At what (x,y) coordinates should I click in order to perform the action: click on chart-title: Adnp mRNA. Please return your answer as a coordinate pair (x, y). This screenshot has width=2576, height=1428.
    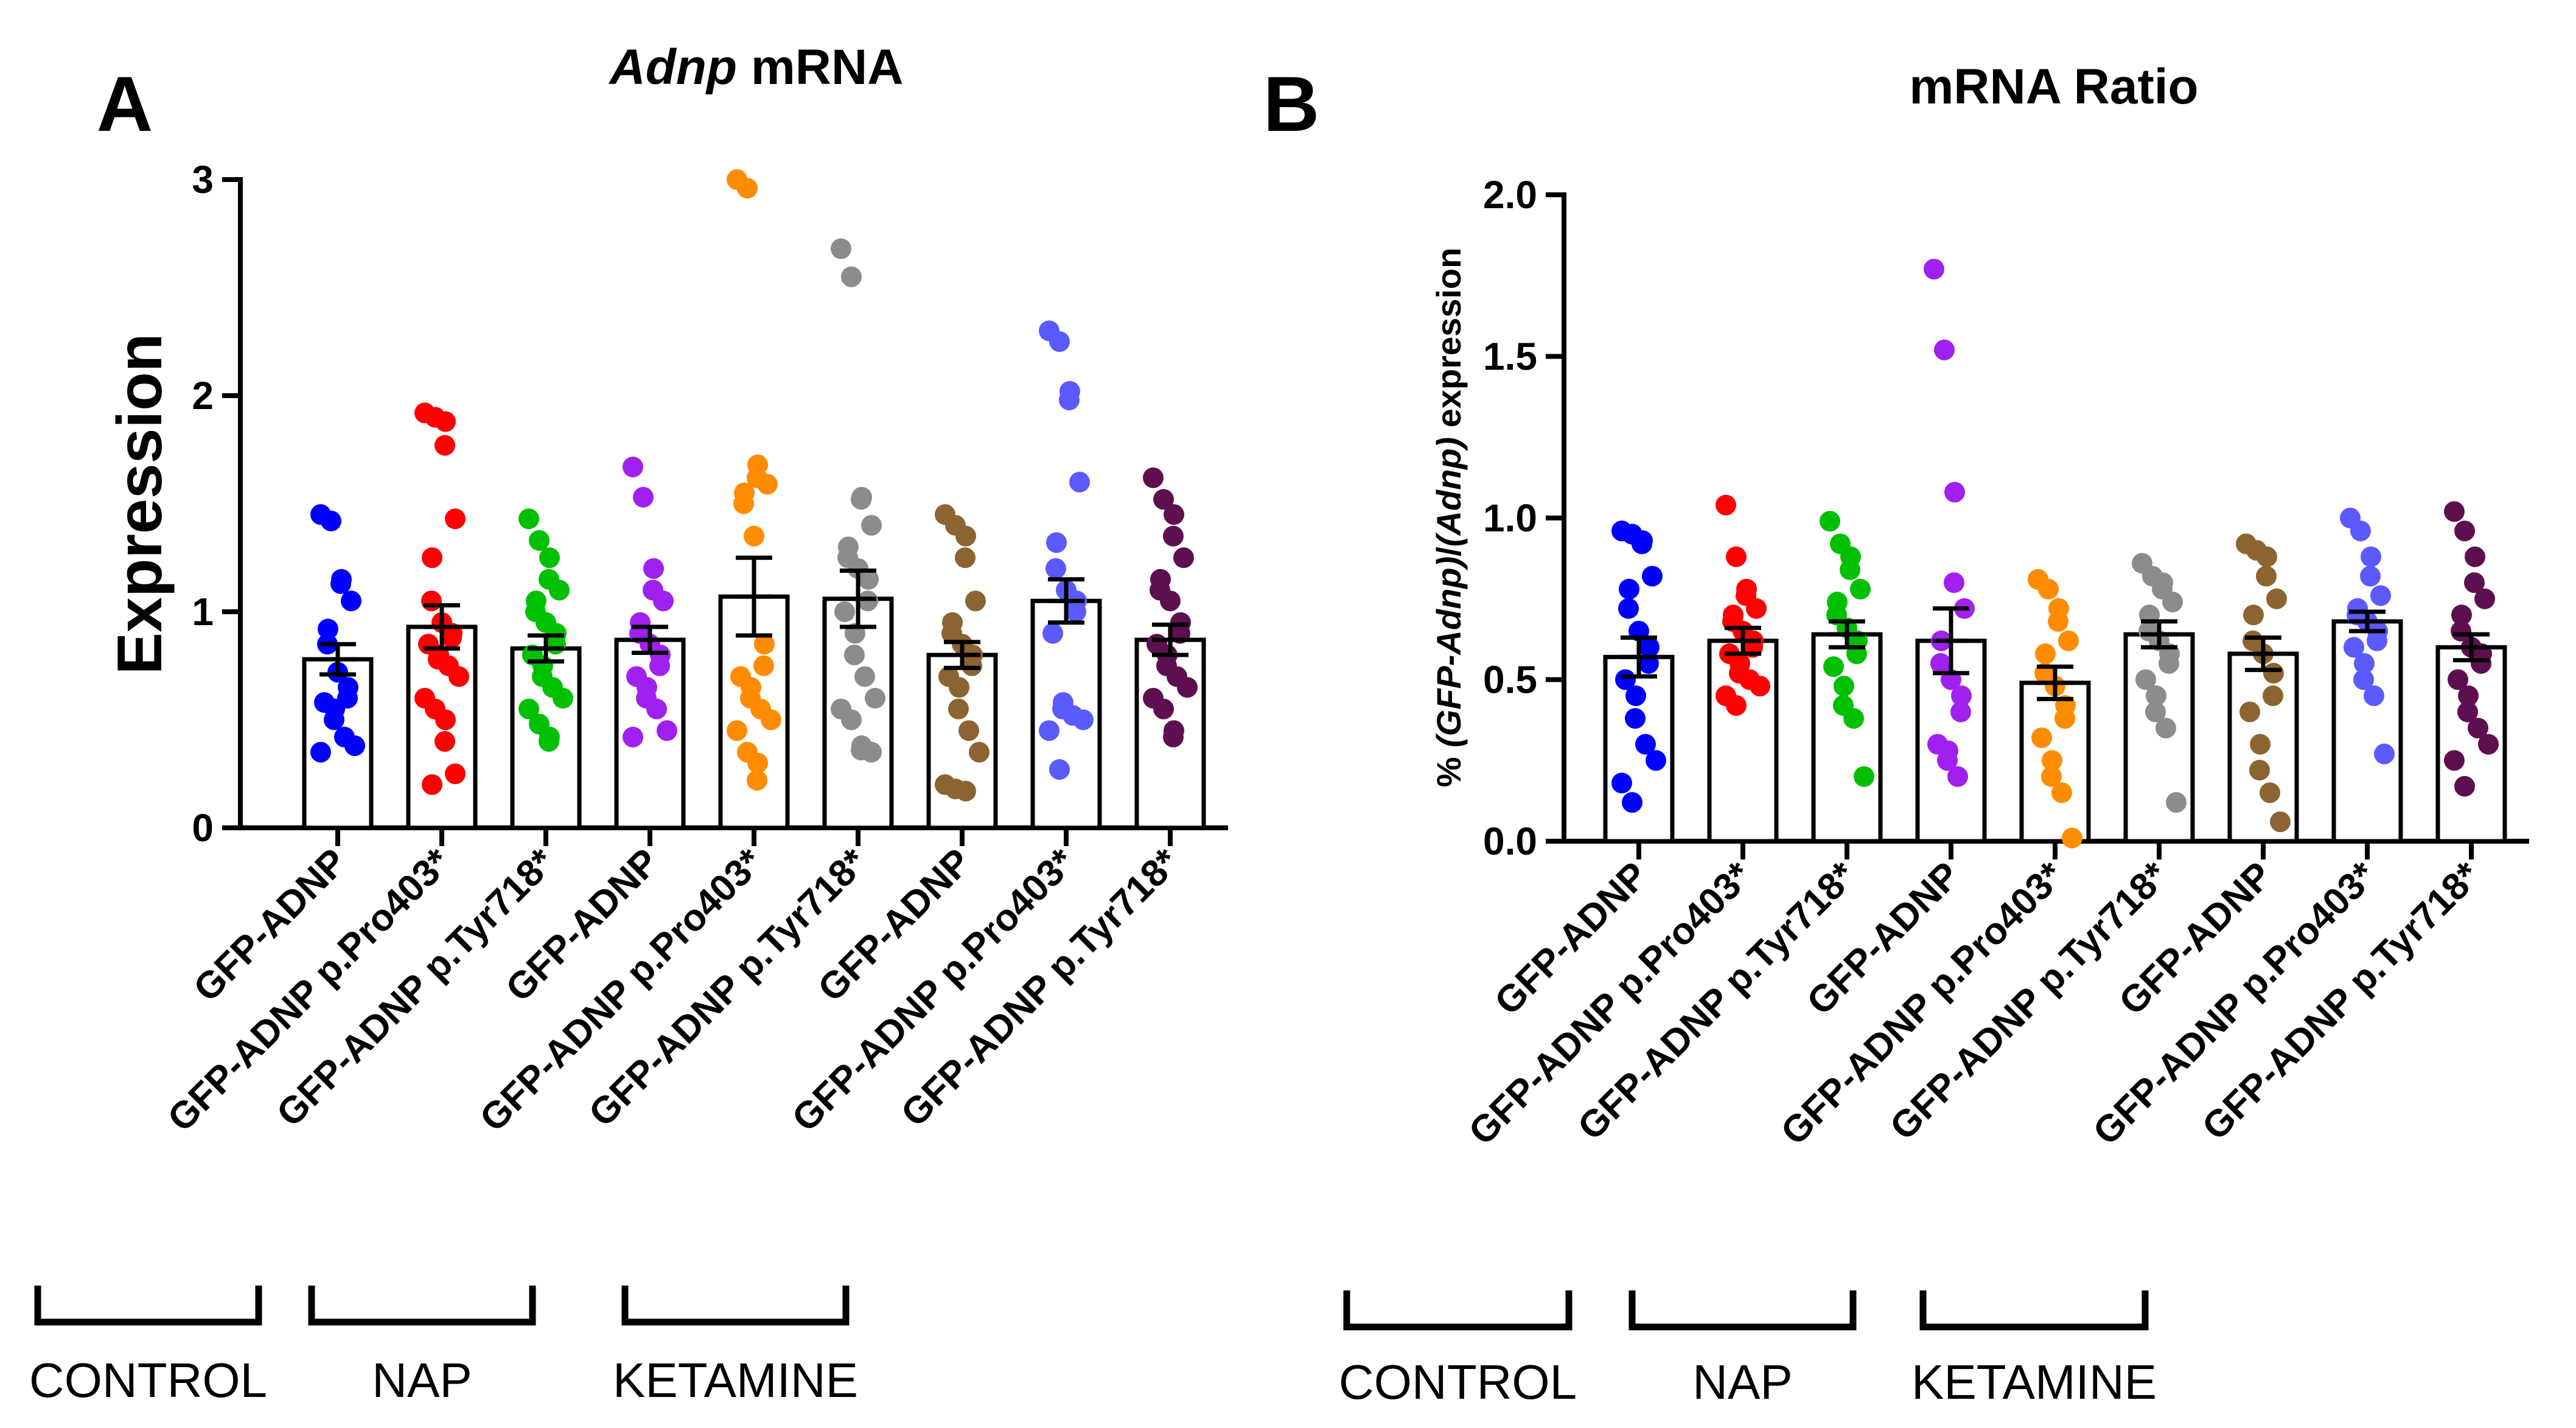
    Looking at the image, I should click on (756, 67).